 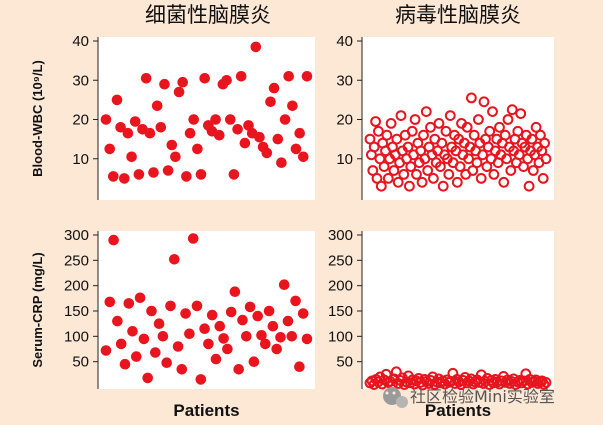 I want to click on watermark-text: 社区检验Mini实验室, so click(x=482, y=396).